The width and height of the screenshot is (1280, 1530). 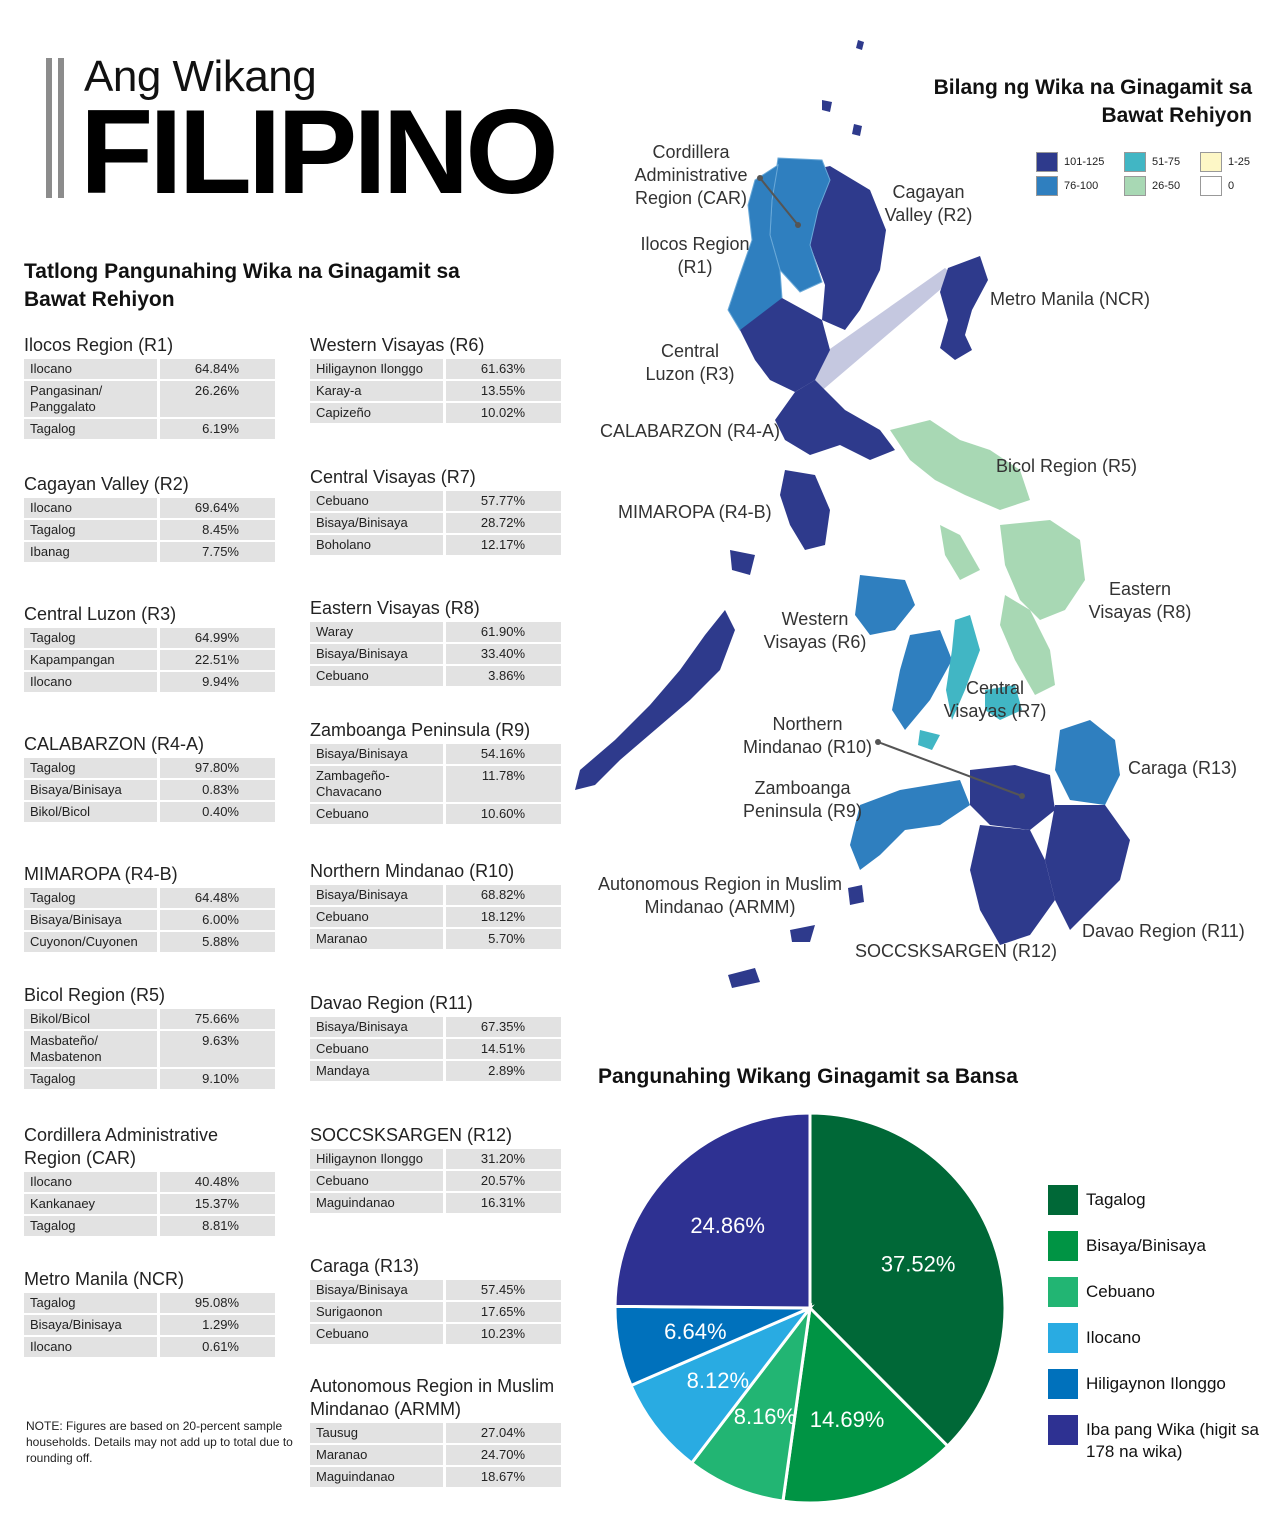 What do you see at coordinates (376, 754) in the screenshot?
I see `language-name: Bisaya/Binisaya` at bounding box center [376, 754].